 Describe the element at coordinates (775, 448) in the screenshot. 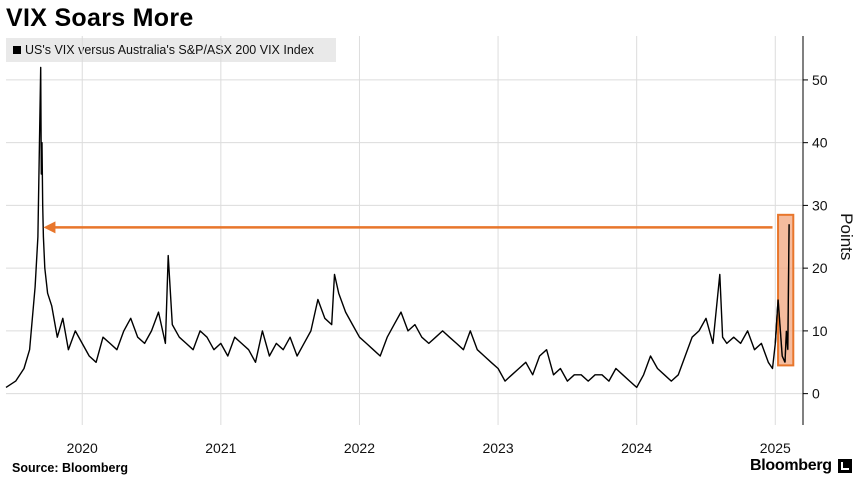

I see `x-tick-label: 2025` at that location.